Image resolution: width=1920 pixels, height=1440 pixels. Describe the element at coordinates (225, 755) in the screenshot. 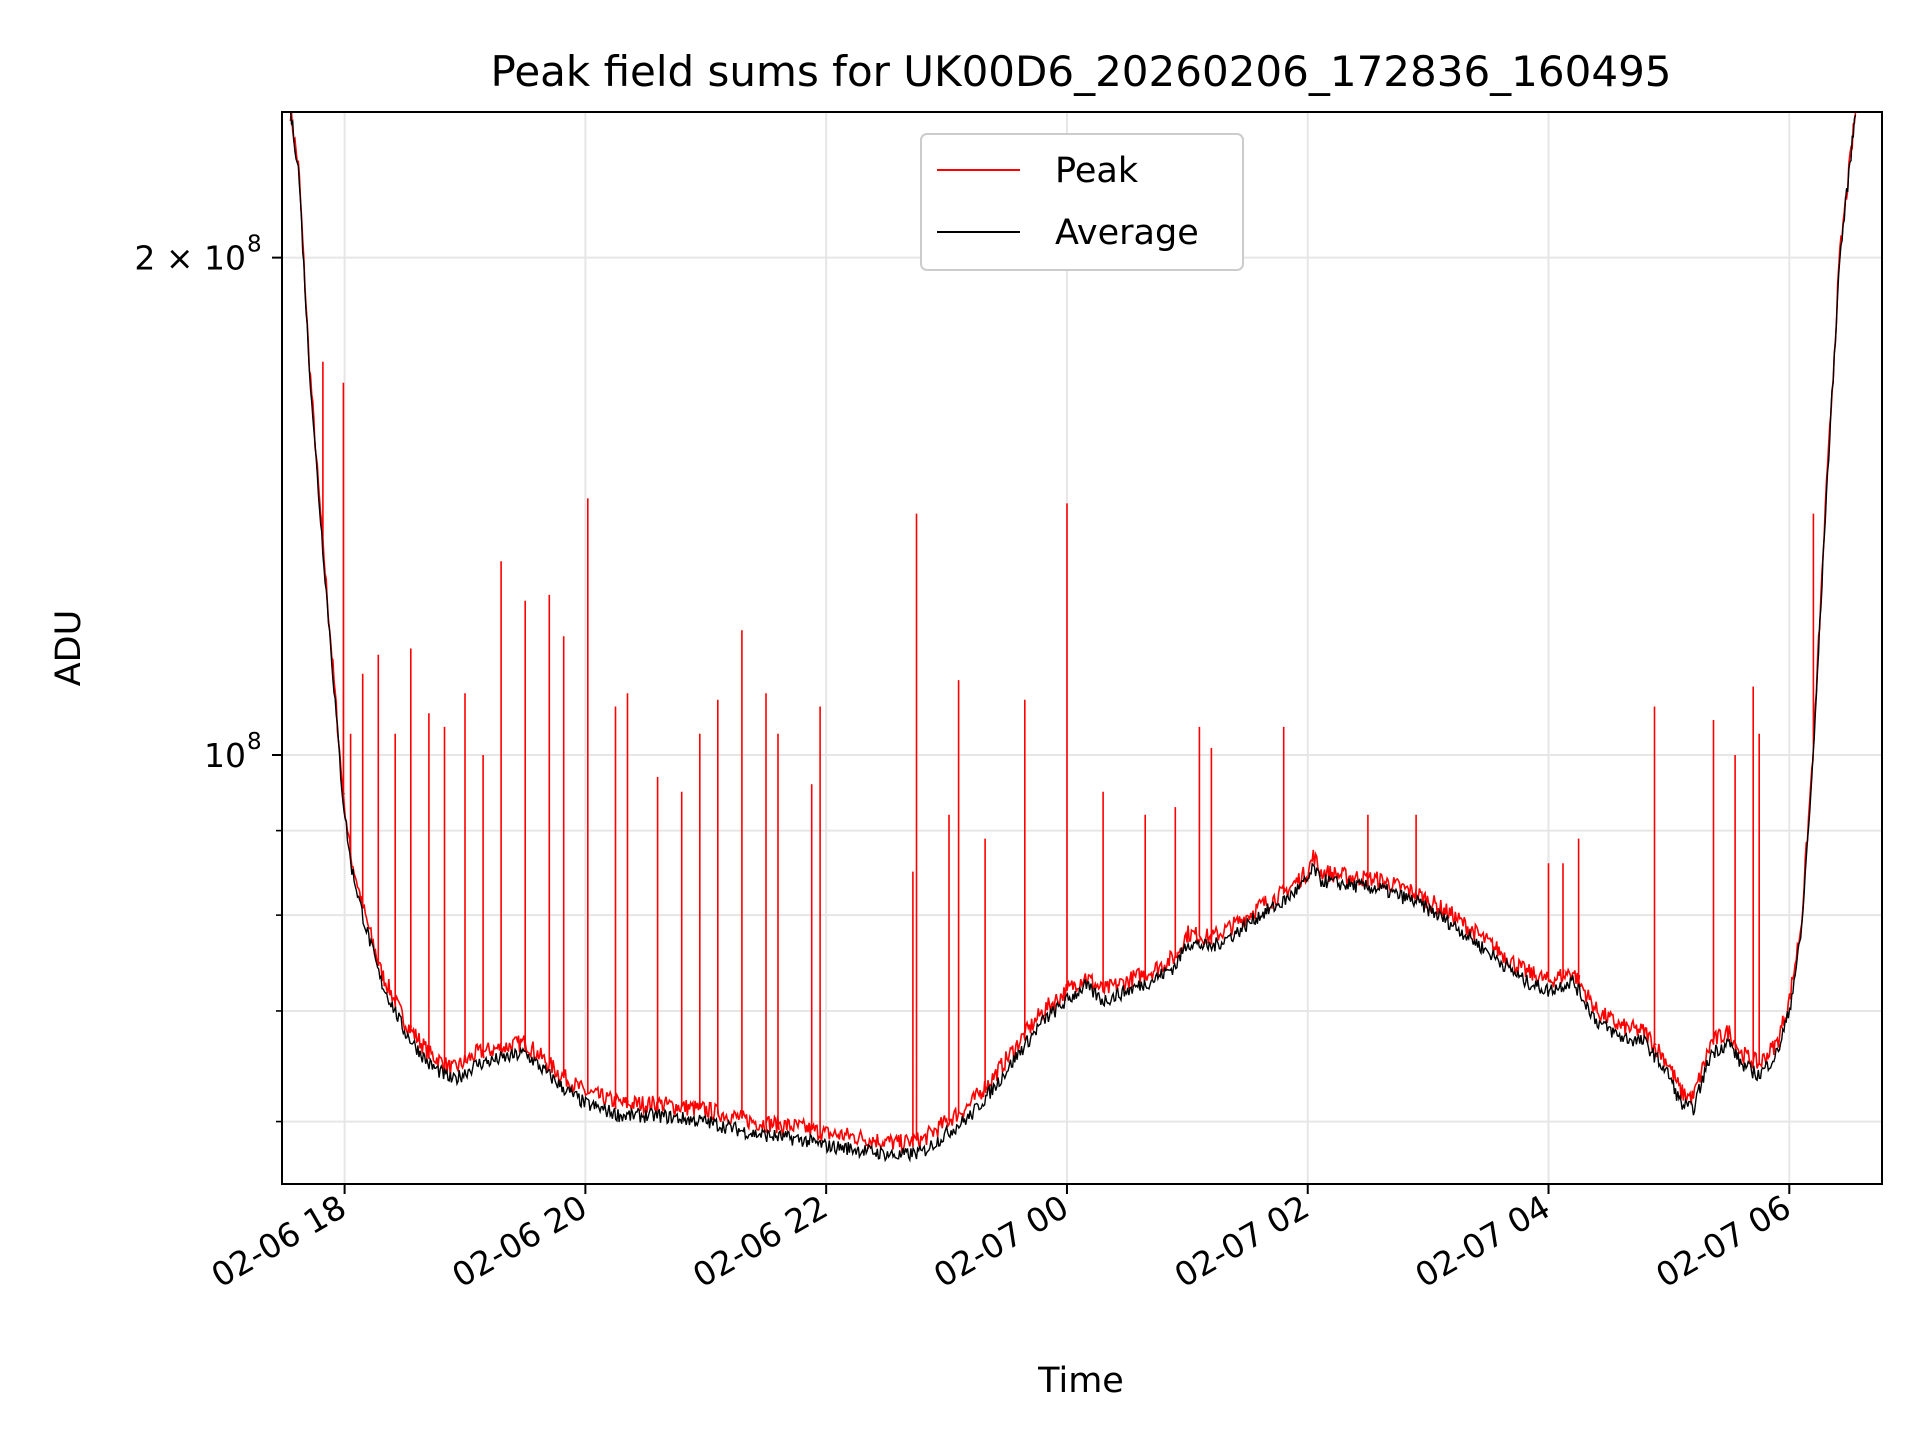

I see `y-tick-label-0: 10` at that location.